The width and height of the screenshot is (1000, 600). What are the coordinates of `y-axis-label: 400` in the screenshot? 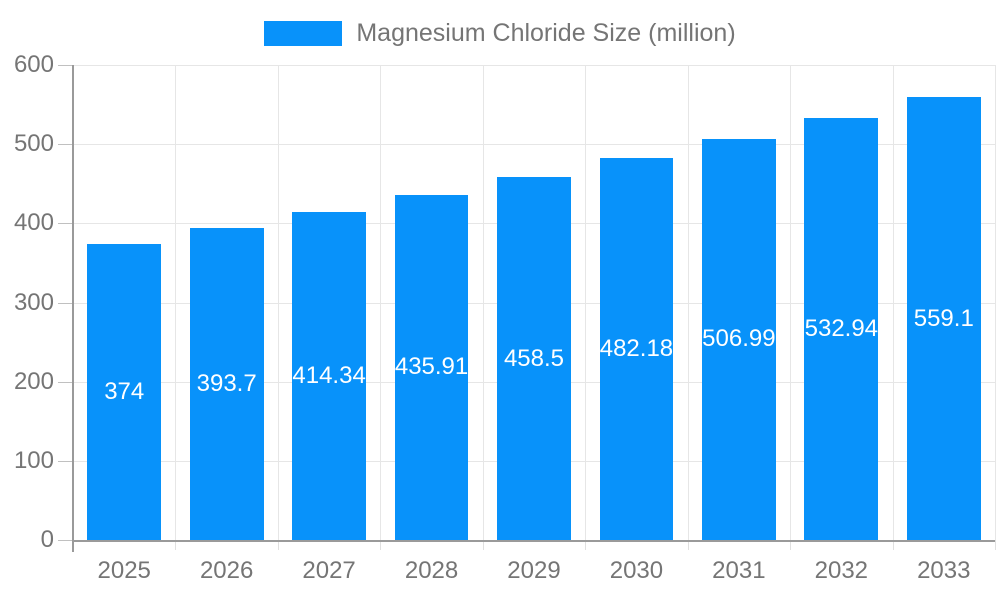 It's located at (33, 222).